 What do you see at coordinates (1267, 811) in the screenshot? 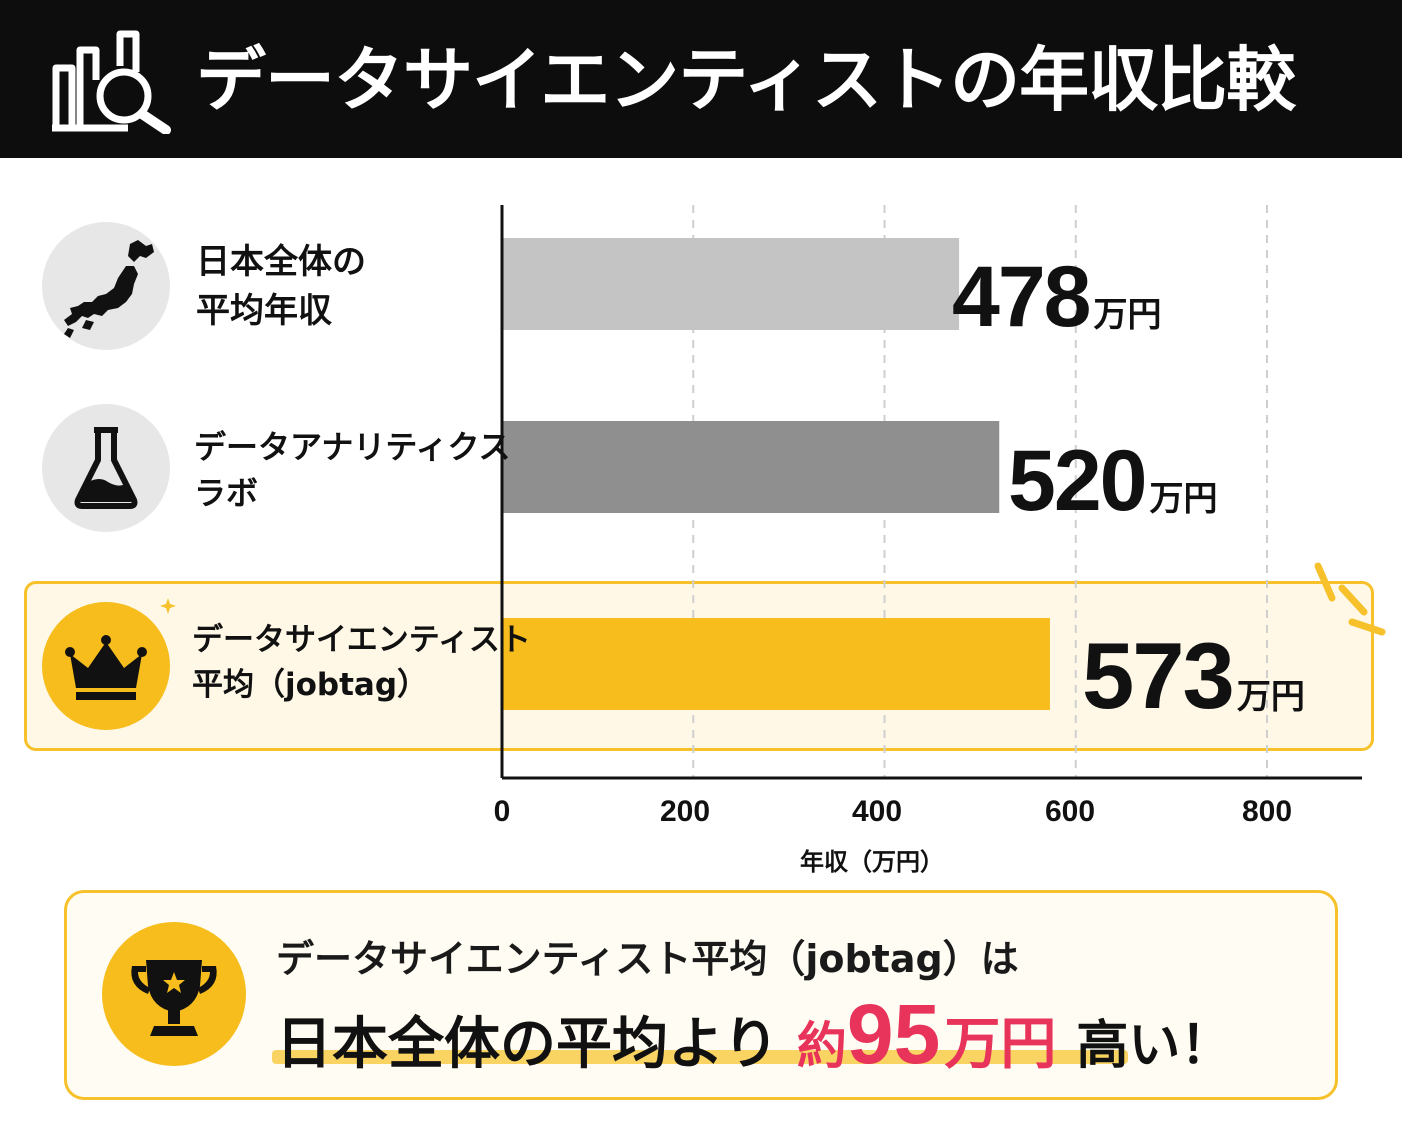
I see `x-tick-label: 800` at bounding box center [1267, 811].